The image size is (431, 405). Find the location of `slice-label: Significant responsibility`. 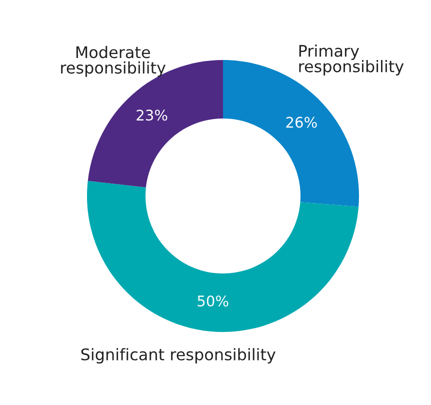

slice-label: Significant responsibility is located at coordinates (178, 356).